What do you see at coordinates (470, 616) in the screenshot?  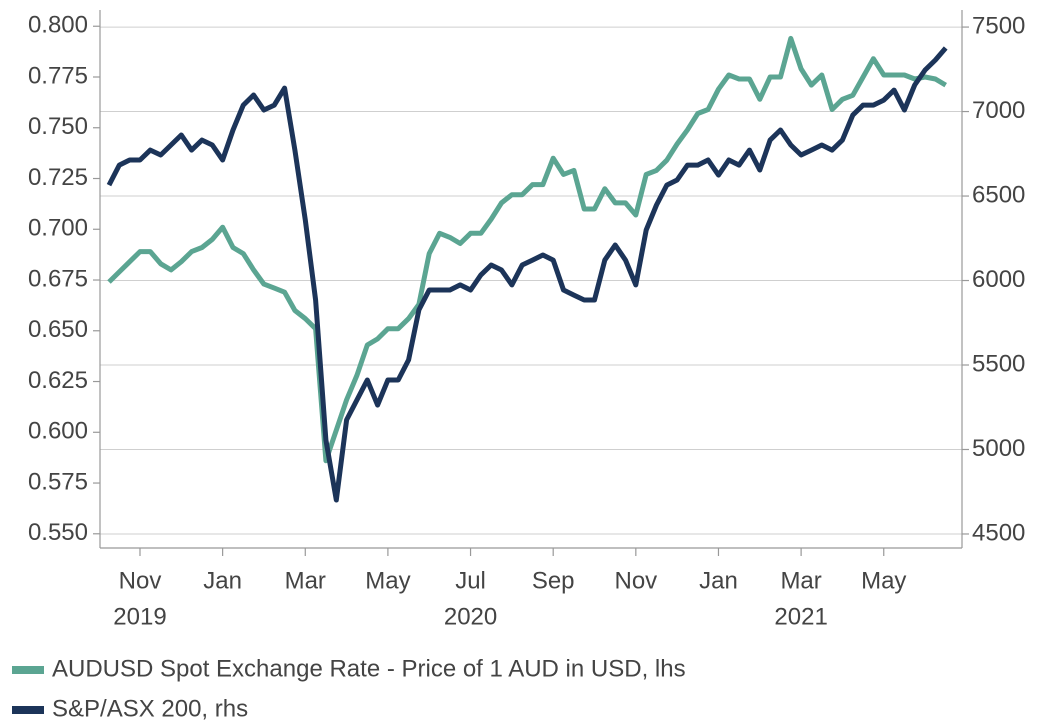 I see `year-label: 2020` at bounding box center [470, 616].